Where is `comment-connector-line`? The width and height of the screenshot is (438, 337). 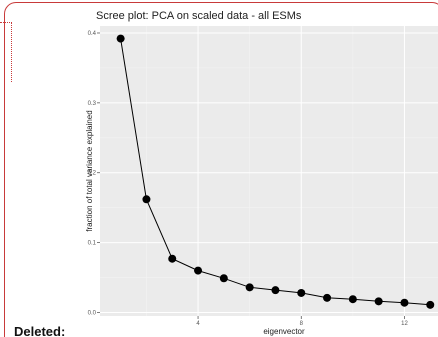 comment-connector-line is located at coordinates (6, 52).